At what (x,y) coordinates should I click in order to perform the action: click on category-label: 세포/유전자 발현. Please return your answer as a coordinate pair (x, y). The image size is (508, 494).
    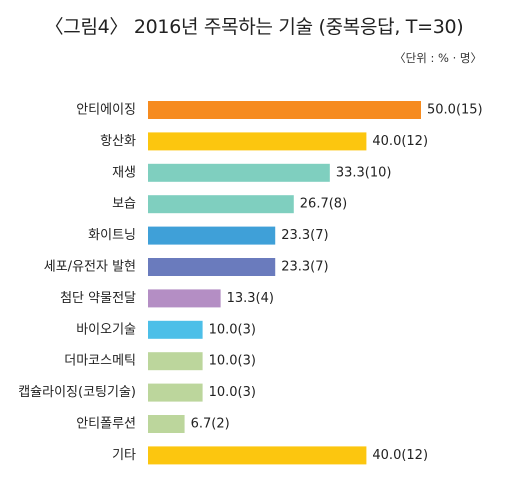
    Looking at the image, I should click on (90, 267).